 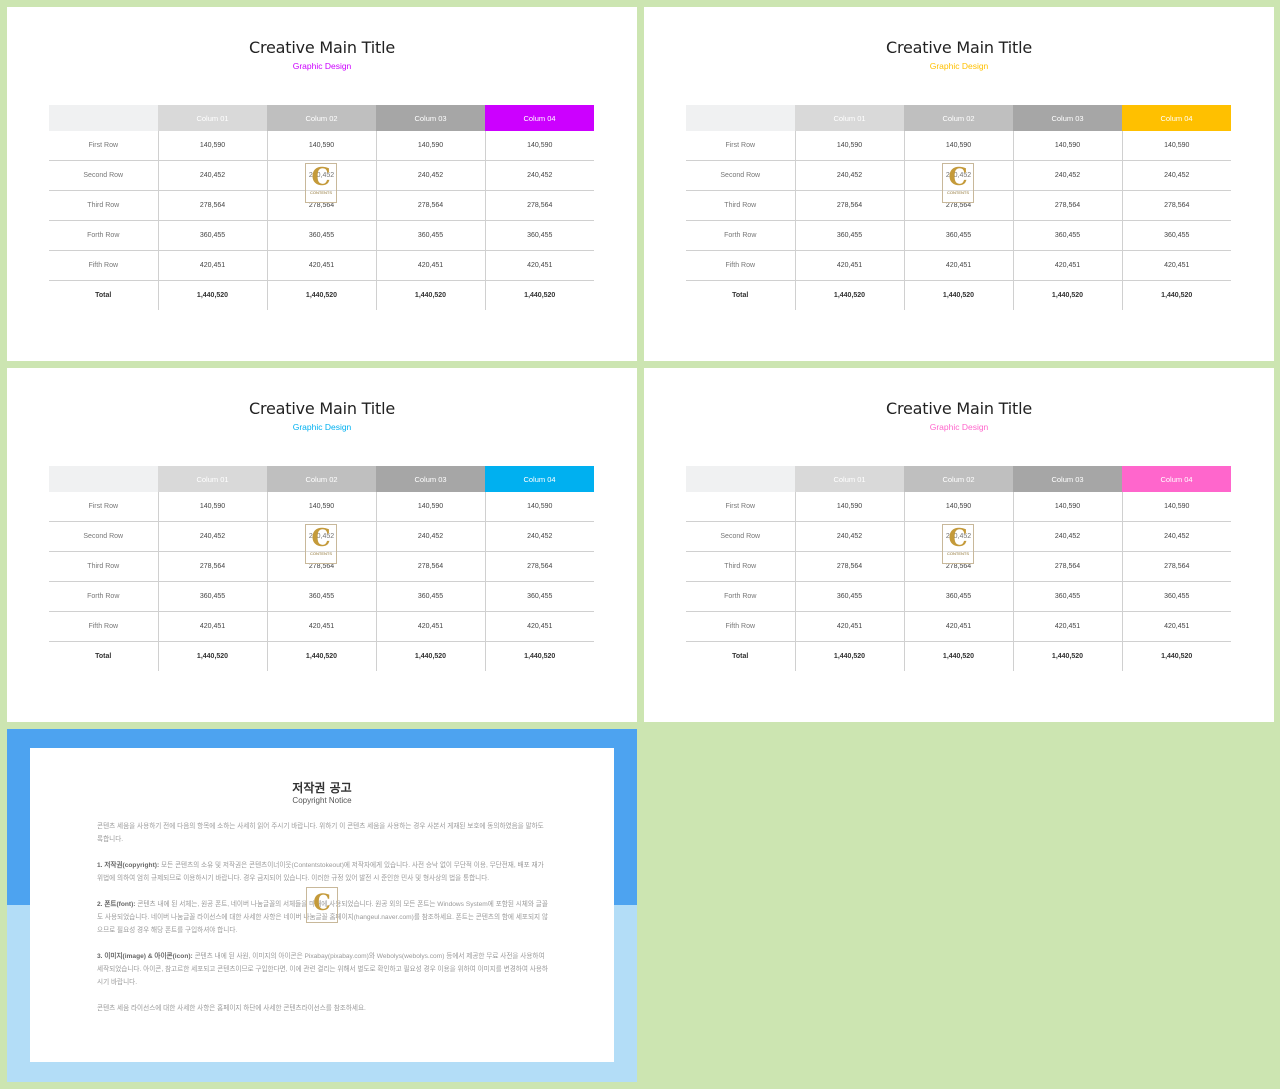 I want to click on copyright-section-2-head: 2. 폰트(font):, so click(x=116, y=904).